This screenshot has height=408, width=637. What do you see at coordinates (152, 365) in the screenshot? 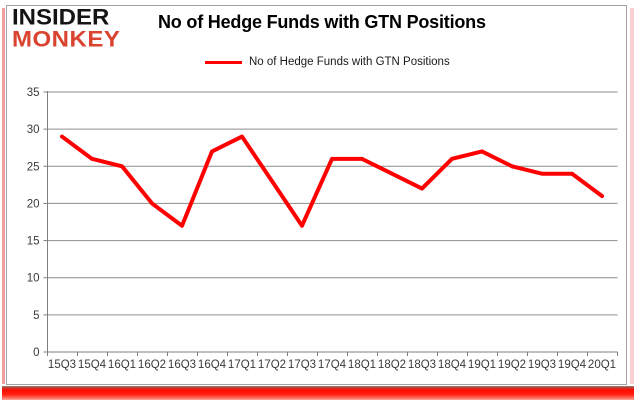
I see `x-axis-label: 16Q2` at bounding box center [152, 365].